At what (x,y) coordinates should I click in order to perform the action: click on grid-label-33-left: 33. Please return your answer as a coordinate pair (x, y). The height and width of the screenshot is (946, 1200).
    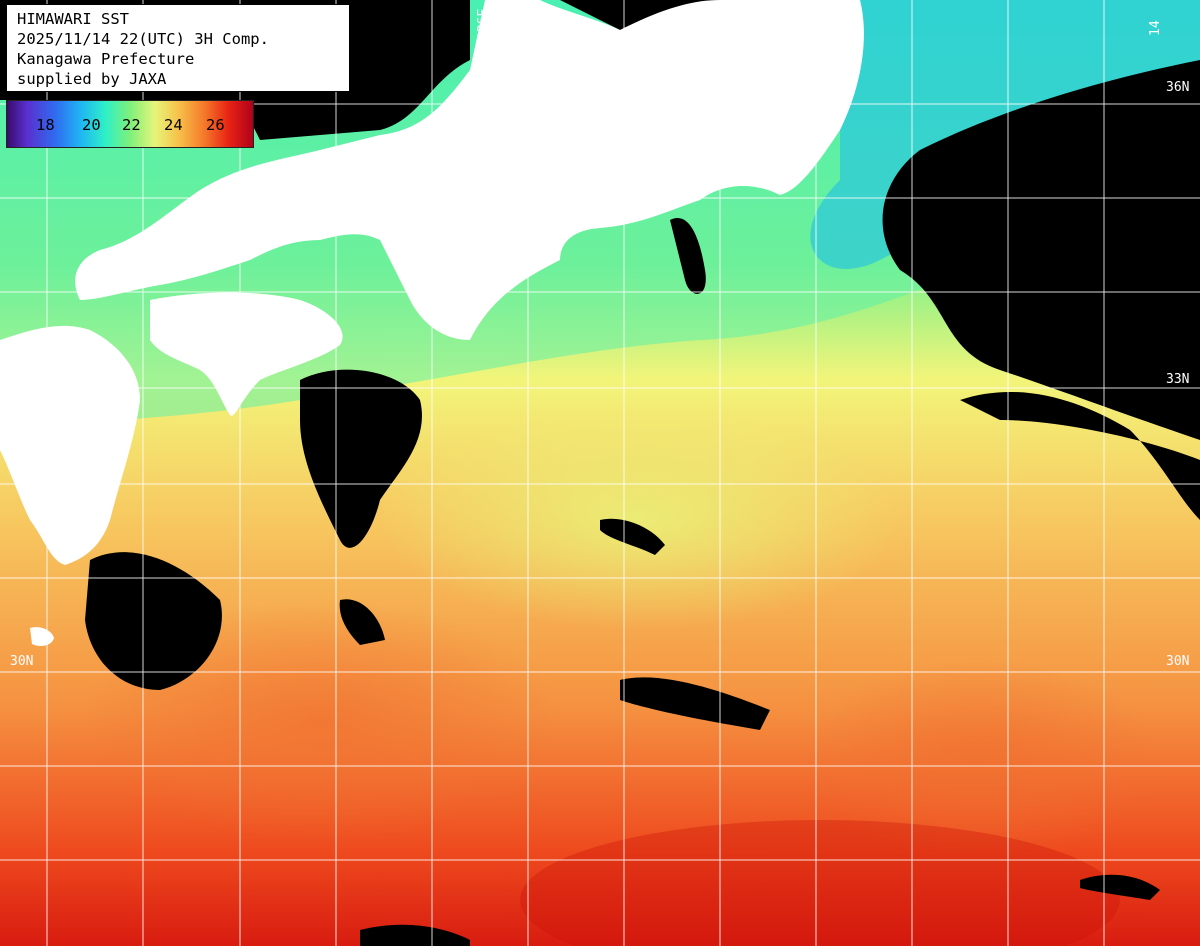
    Looking at the image, I should click on (16, 381).